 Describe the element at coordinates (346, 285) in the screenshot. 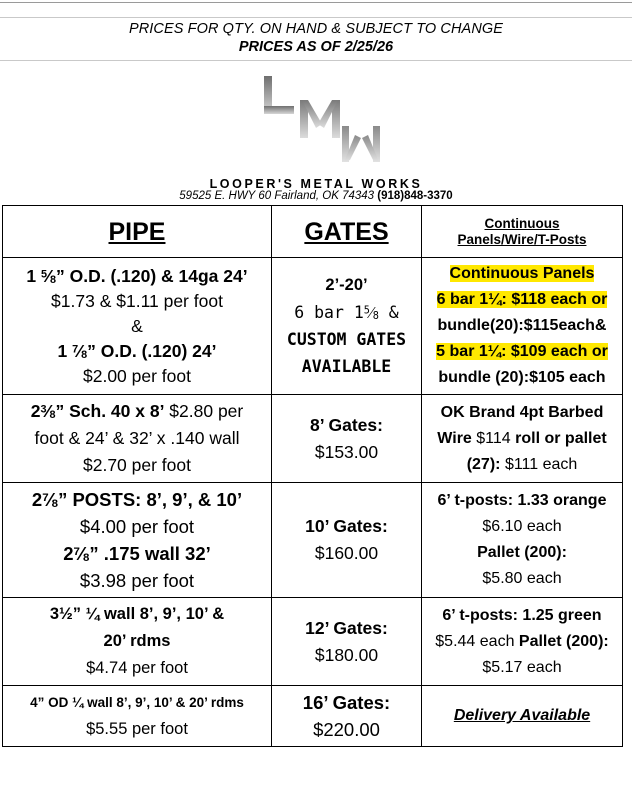

I see `gates-1-line-1: 2’-20’` at that location.